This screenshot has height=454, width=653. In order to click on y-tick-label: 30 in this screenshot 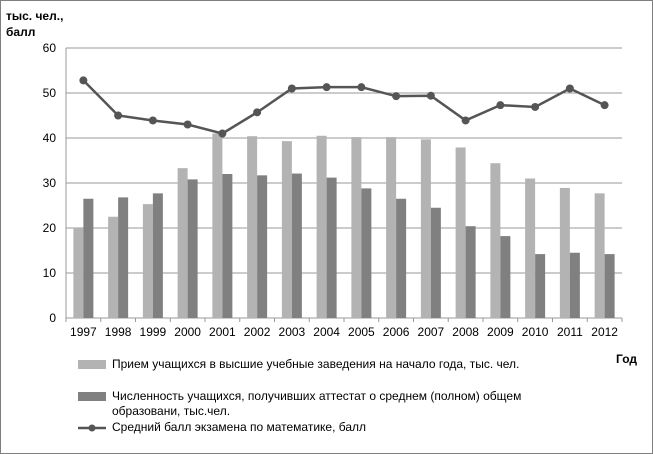, I will do `click(50, 183)`.